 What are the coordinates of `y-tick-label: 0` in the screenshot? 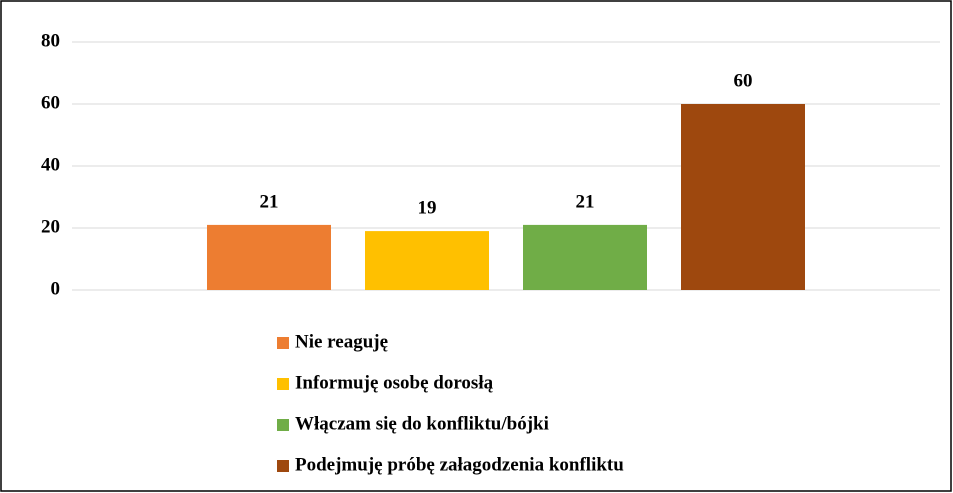 It's located at (56, 288).